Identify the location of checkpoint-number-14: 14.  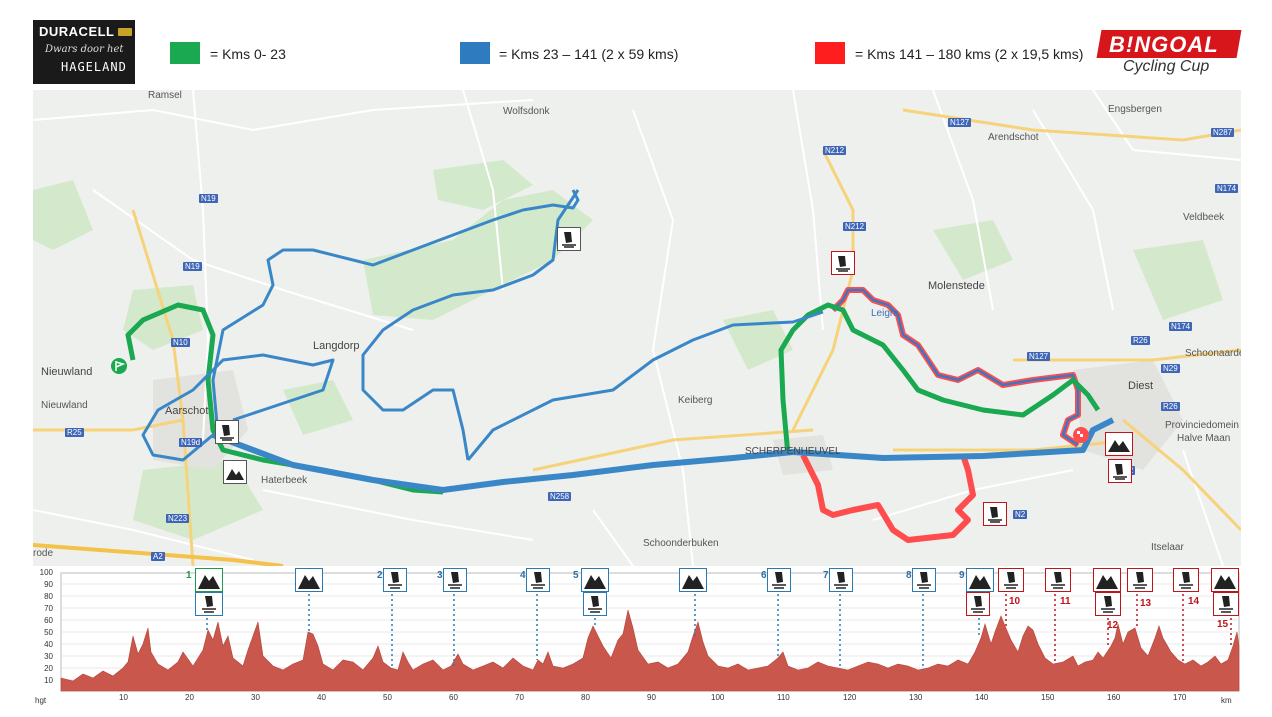
(1194, 601).